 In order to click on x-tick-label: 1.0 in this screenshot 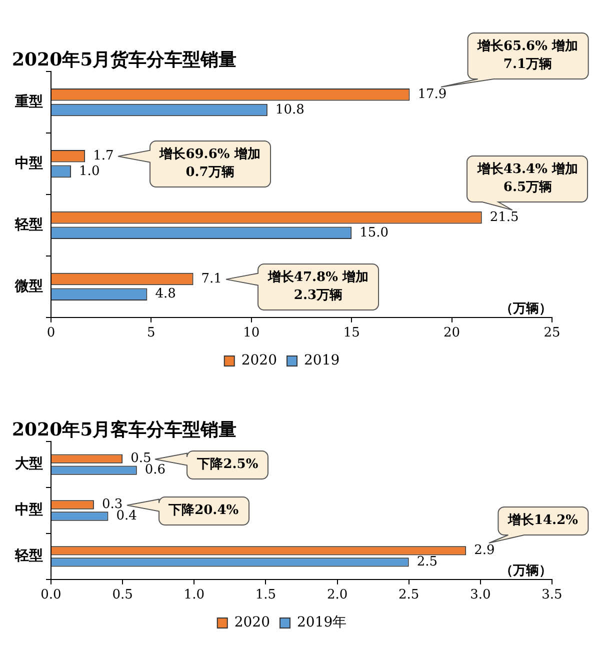, I will do `click(194, 595)`.